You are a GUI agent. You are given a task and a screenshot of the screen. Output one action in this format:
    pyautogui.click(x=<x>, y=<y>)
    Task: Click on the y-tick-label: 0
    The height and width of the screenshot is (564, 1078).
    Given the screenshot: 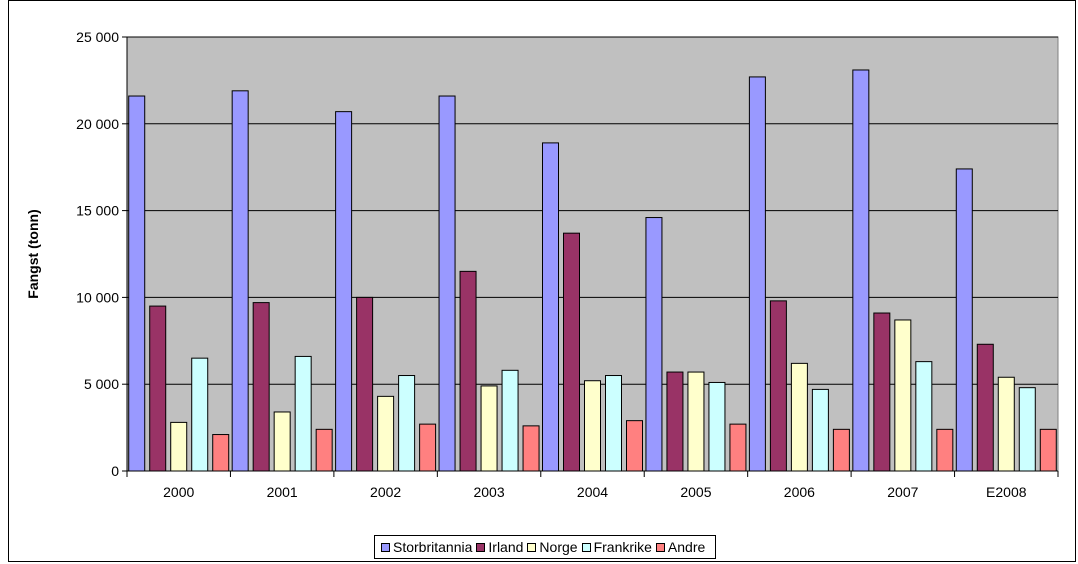 What is the action you would take?
    pyautogui.click(x=115, y=471)
    